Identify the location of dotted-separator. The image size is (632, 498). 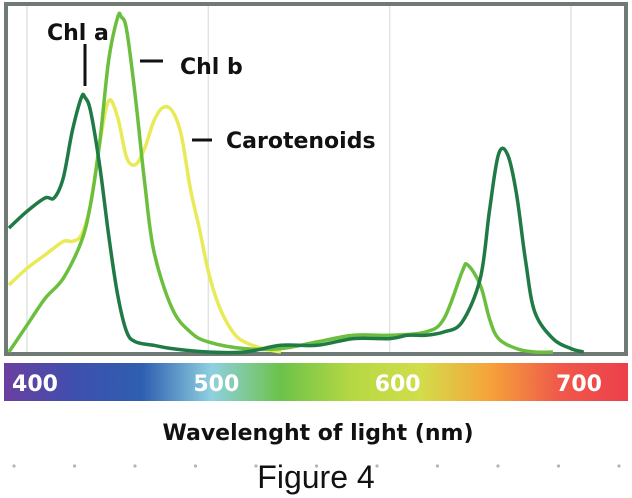
(316, 466).